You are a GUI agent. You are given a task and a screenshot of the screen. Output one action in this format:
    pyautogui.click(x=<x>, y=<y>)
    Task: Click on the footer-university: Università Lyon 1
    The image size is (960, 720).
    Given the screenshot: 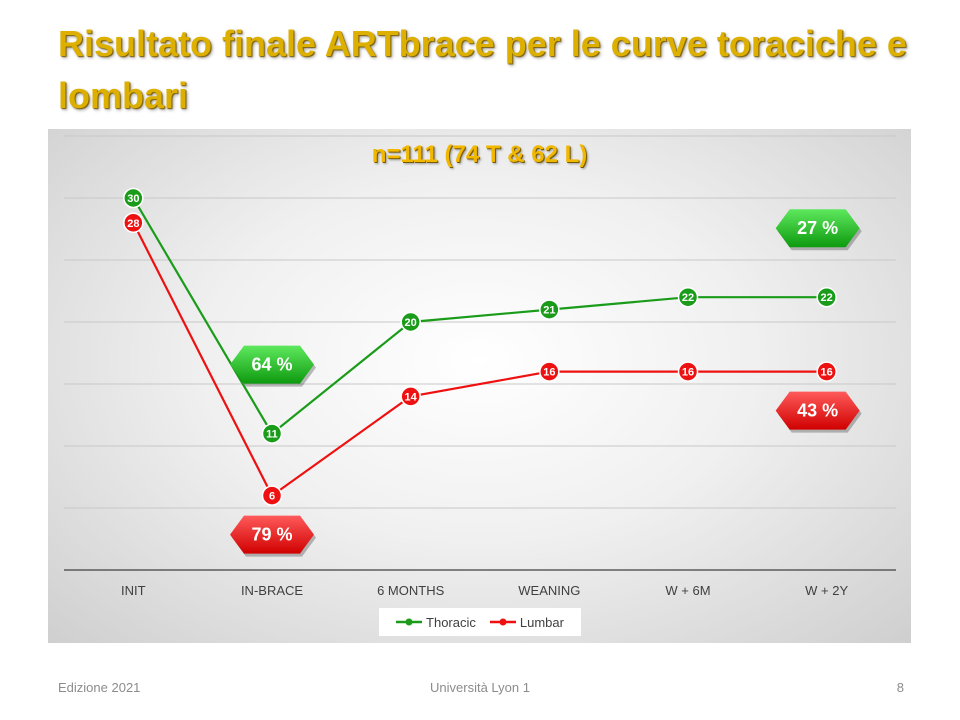 What is the action you would take?
    pyautogui.click(x=480, y=687)
    